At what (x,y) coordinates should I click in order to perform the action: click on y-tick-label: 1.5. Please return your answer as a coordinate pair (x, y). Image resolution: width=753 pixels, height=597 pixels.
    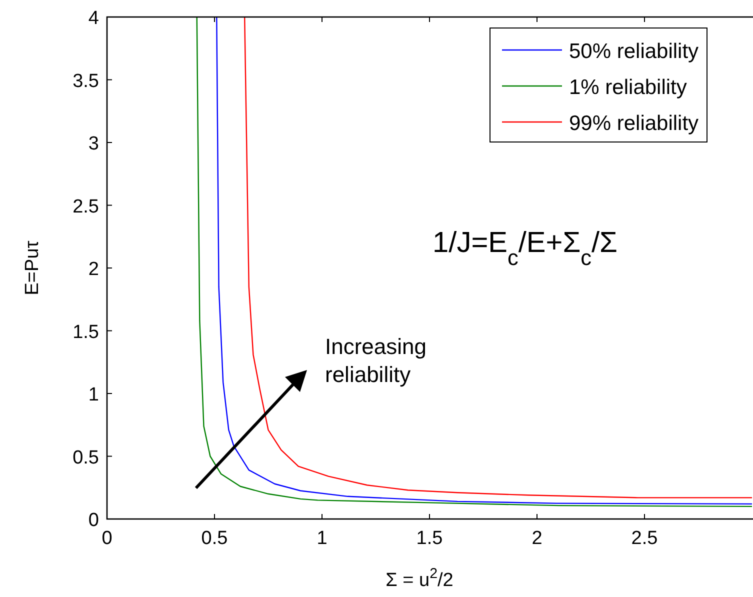
    Looking at the image, I should click on (85, 332).